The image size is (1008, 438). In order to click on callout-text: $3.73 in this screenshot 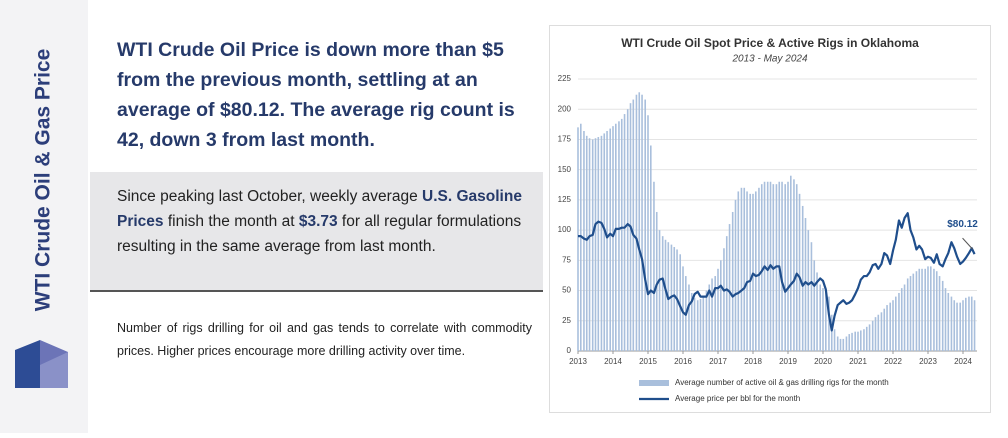, I will do `click(318, 221)`.